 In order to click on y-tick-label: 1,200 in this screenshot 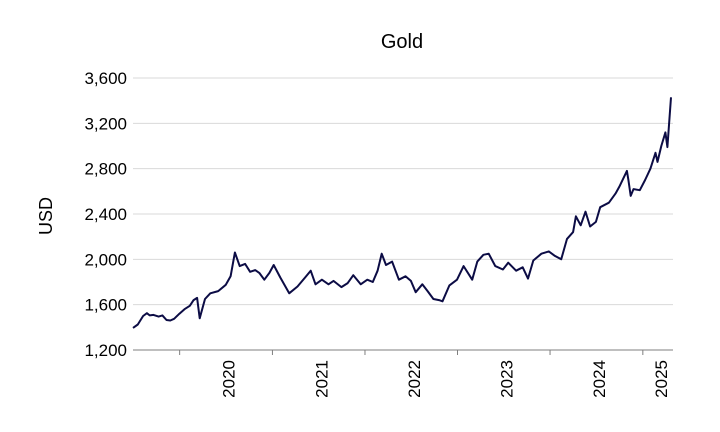, I will do `click(105, 350)`.